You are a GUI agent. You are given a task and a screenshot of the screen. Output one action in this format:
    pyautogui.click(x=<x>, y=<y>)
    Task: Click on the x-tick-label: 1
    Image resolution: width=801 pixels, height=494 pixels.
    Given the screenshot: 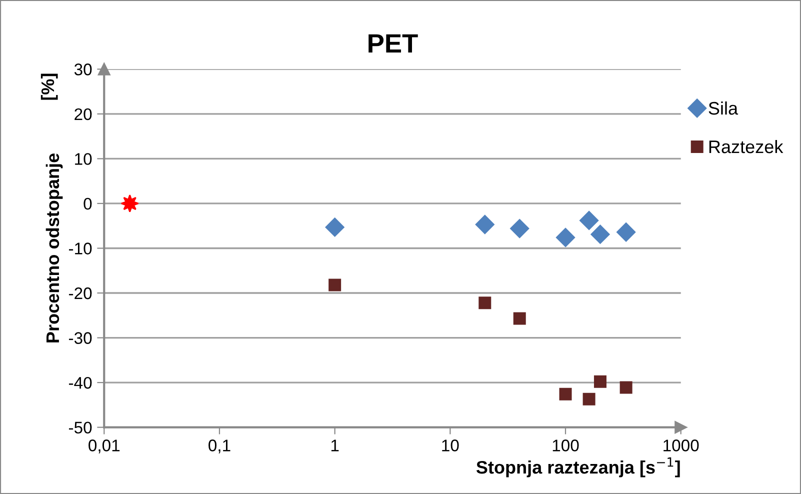 What is the action you would take?
    pyautogui.click(x=335, y=446)
    